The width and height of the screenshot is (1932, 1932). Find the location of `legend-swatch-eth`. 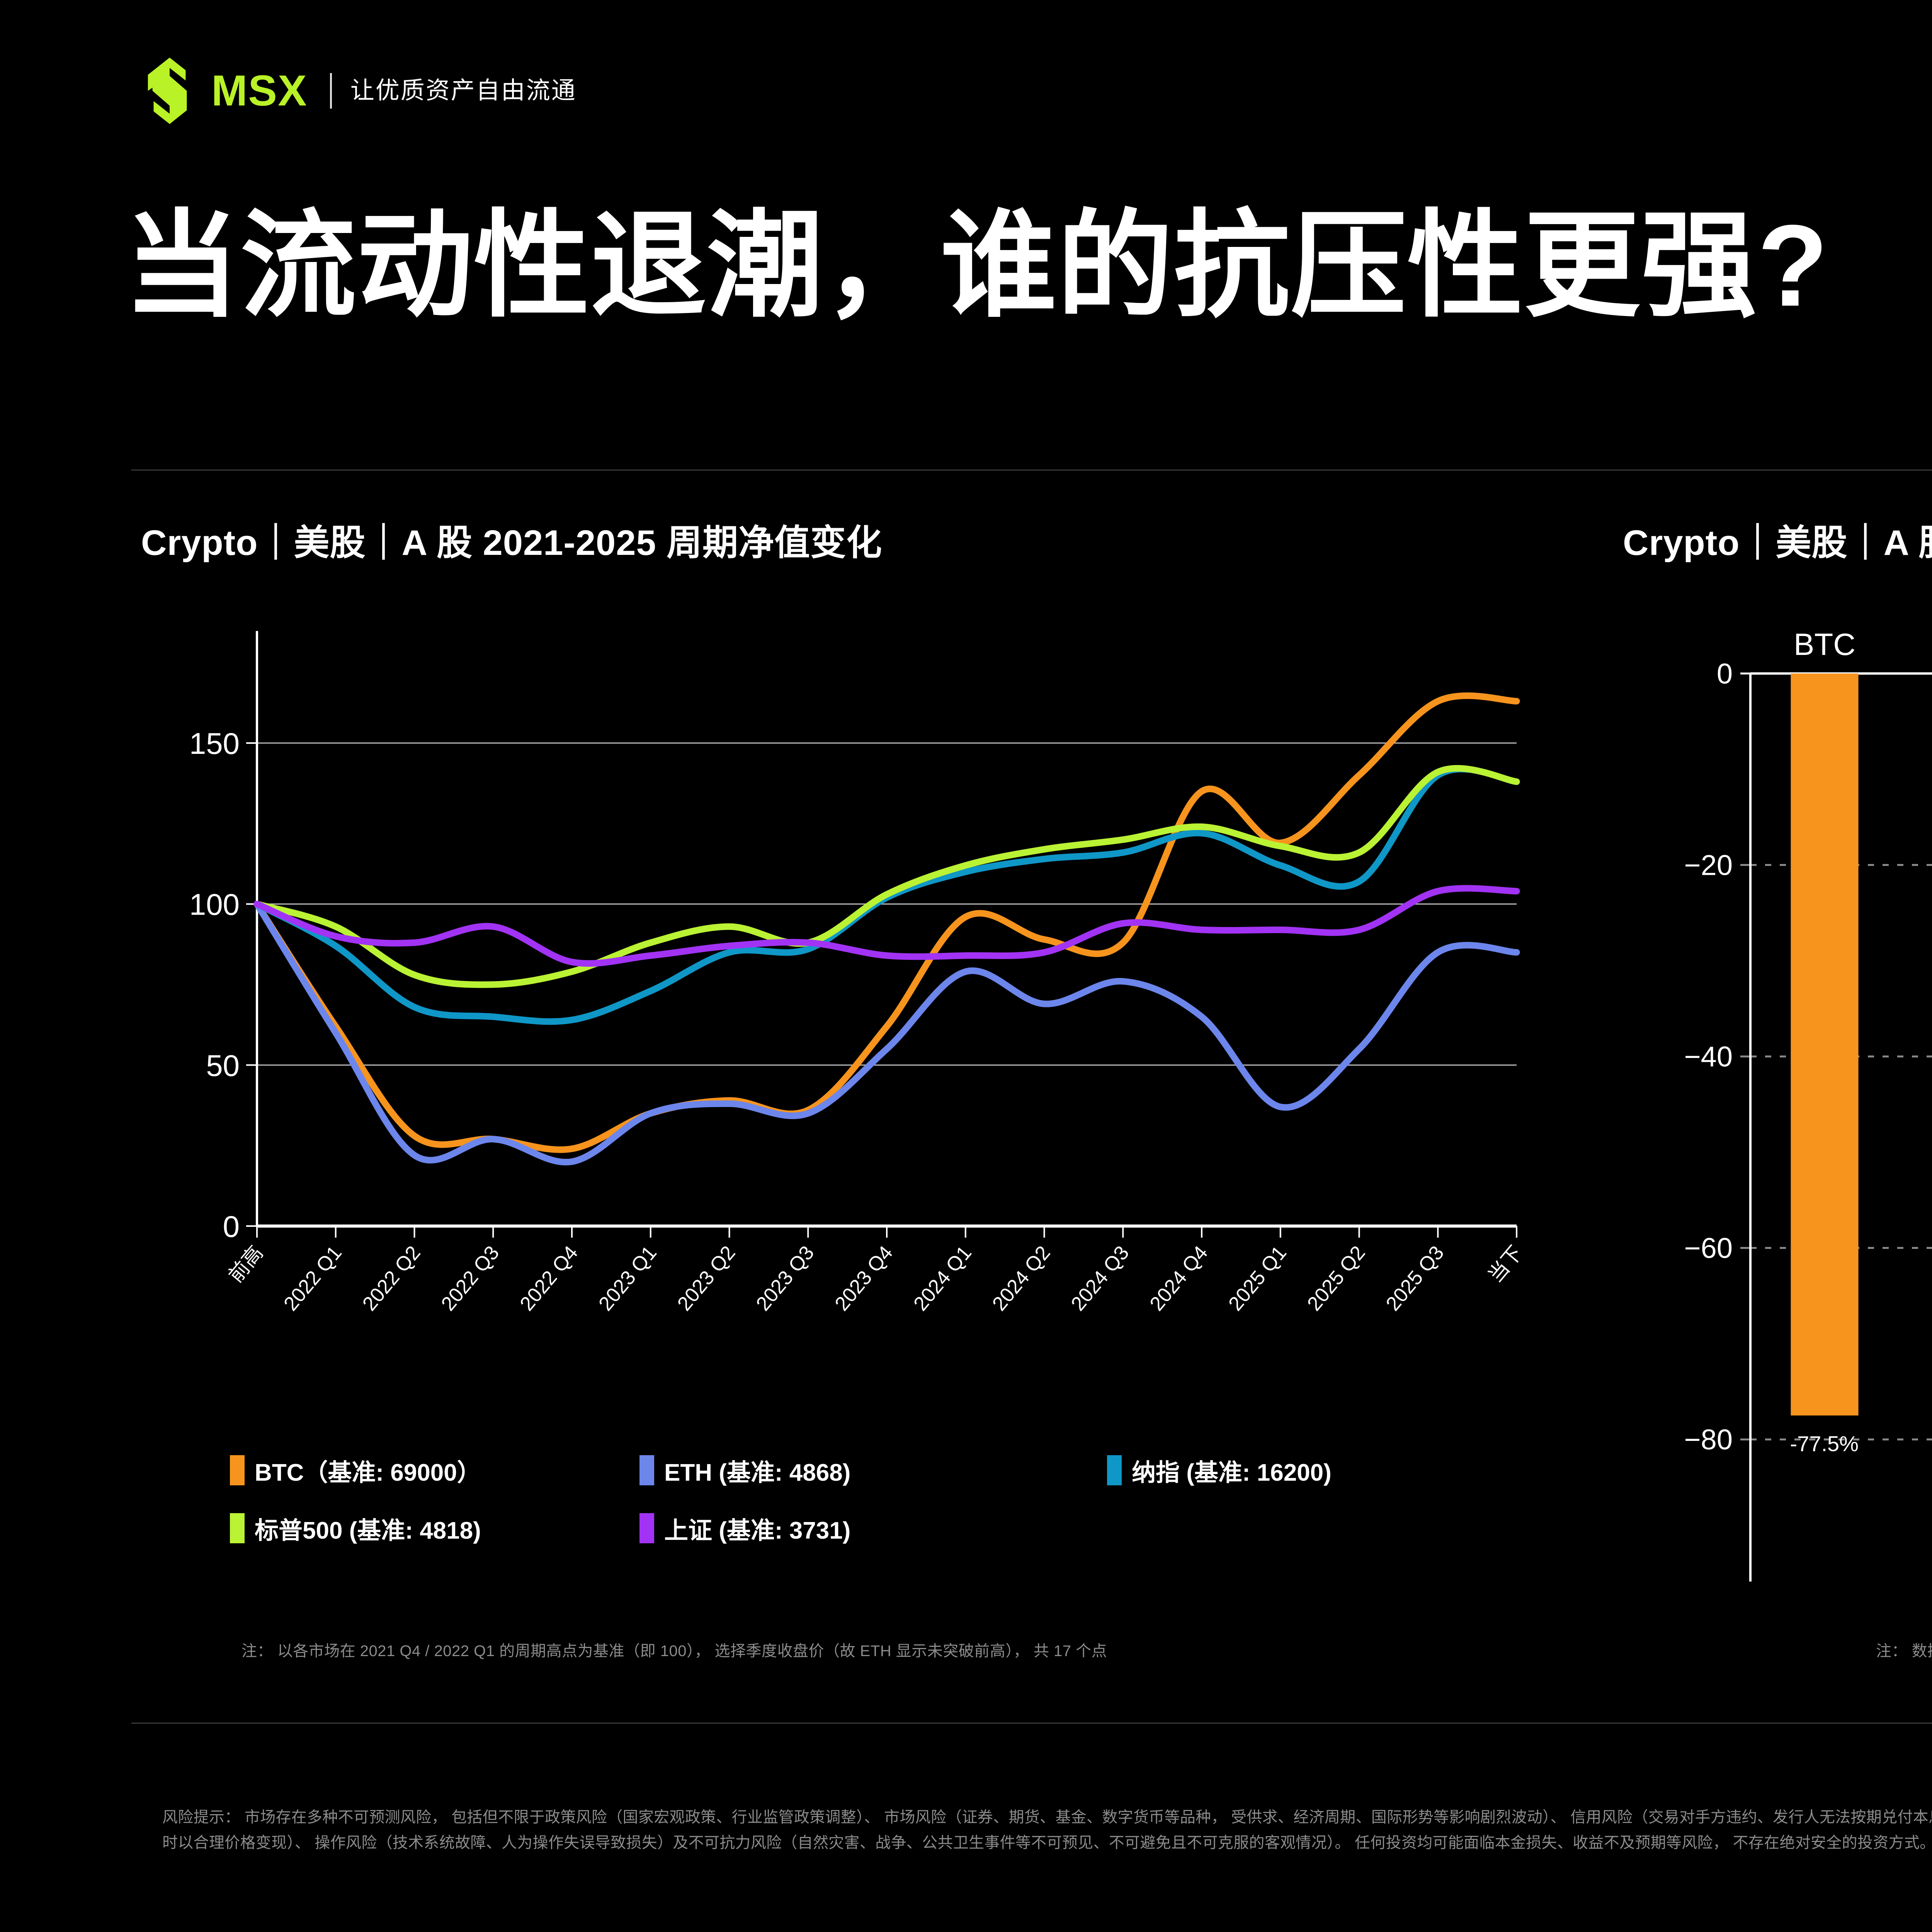

legend-swatch-eth is located at coordinates (646, 1470).